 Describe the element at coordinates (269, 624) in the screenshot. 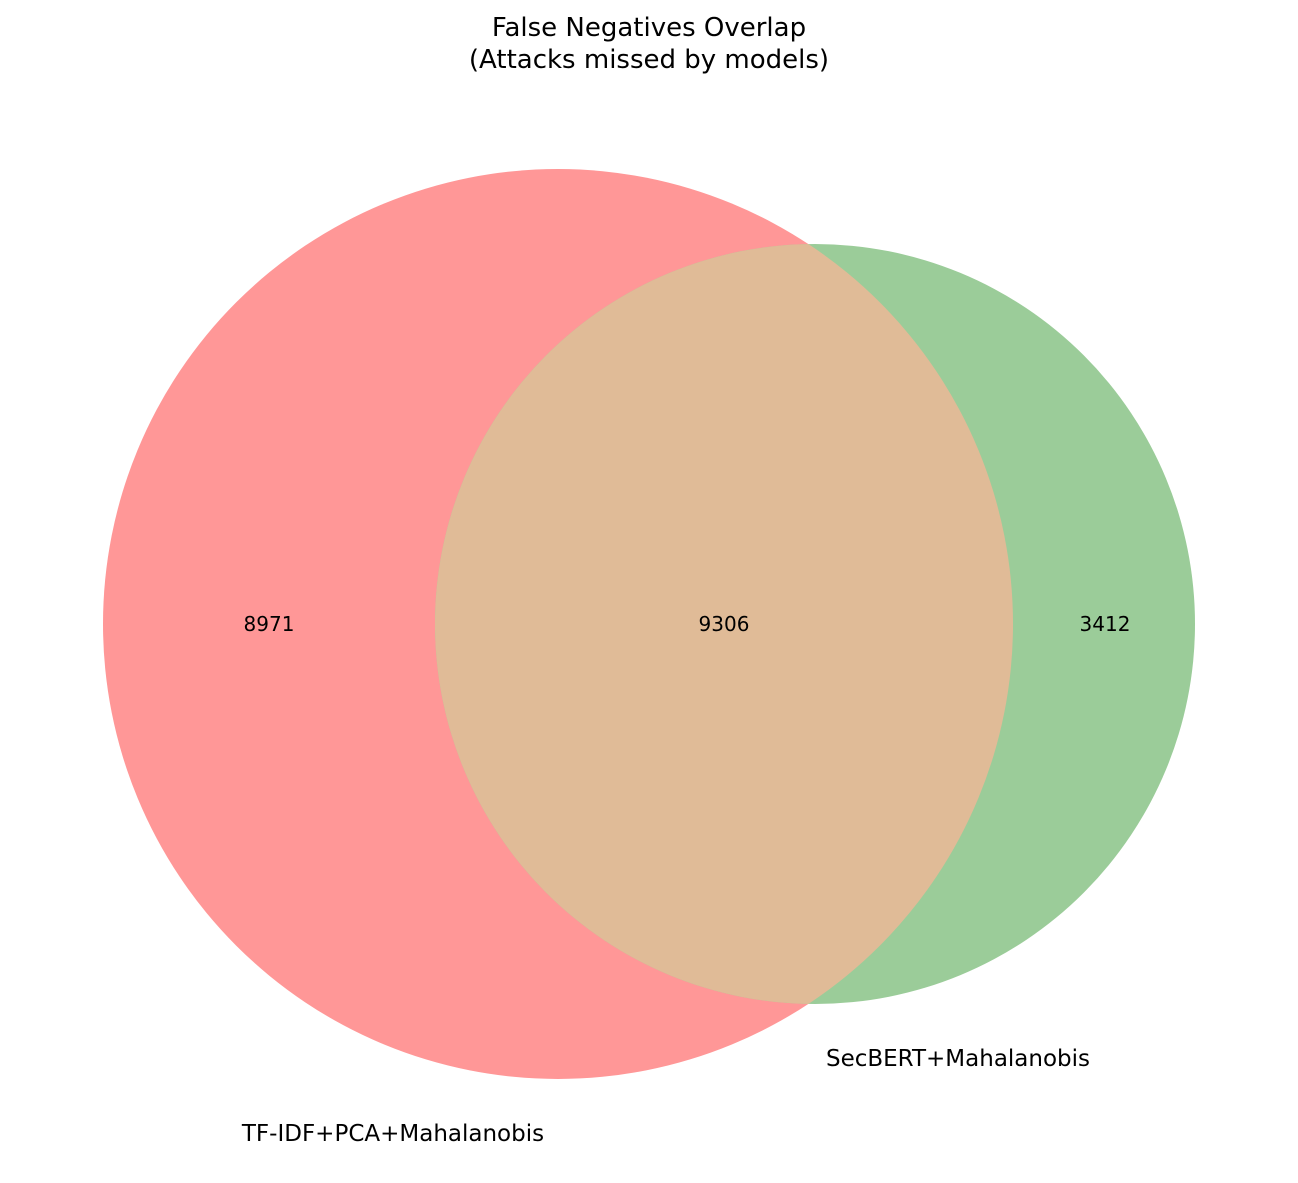

I see `venn-count-tfidf-only: 8971` at that location.